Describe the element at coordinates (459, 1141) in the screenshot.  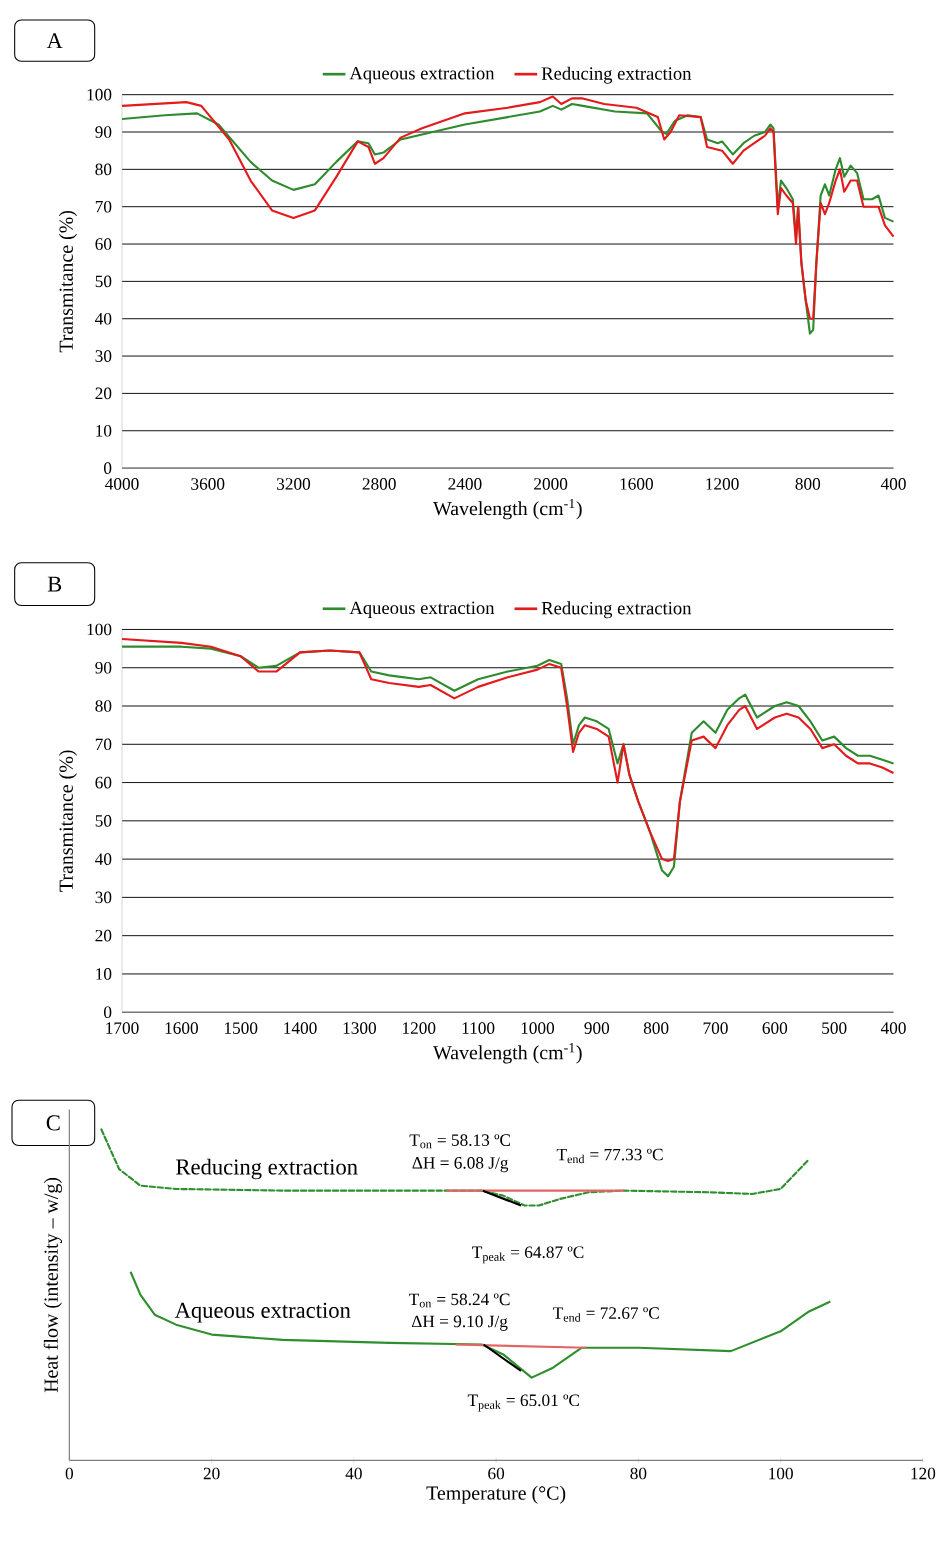
I see `annotation: T$_{on}$ = 58.13 ºC` at that location.